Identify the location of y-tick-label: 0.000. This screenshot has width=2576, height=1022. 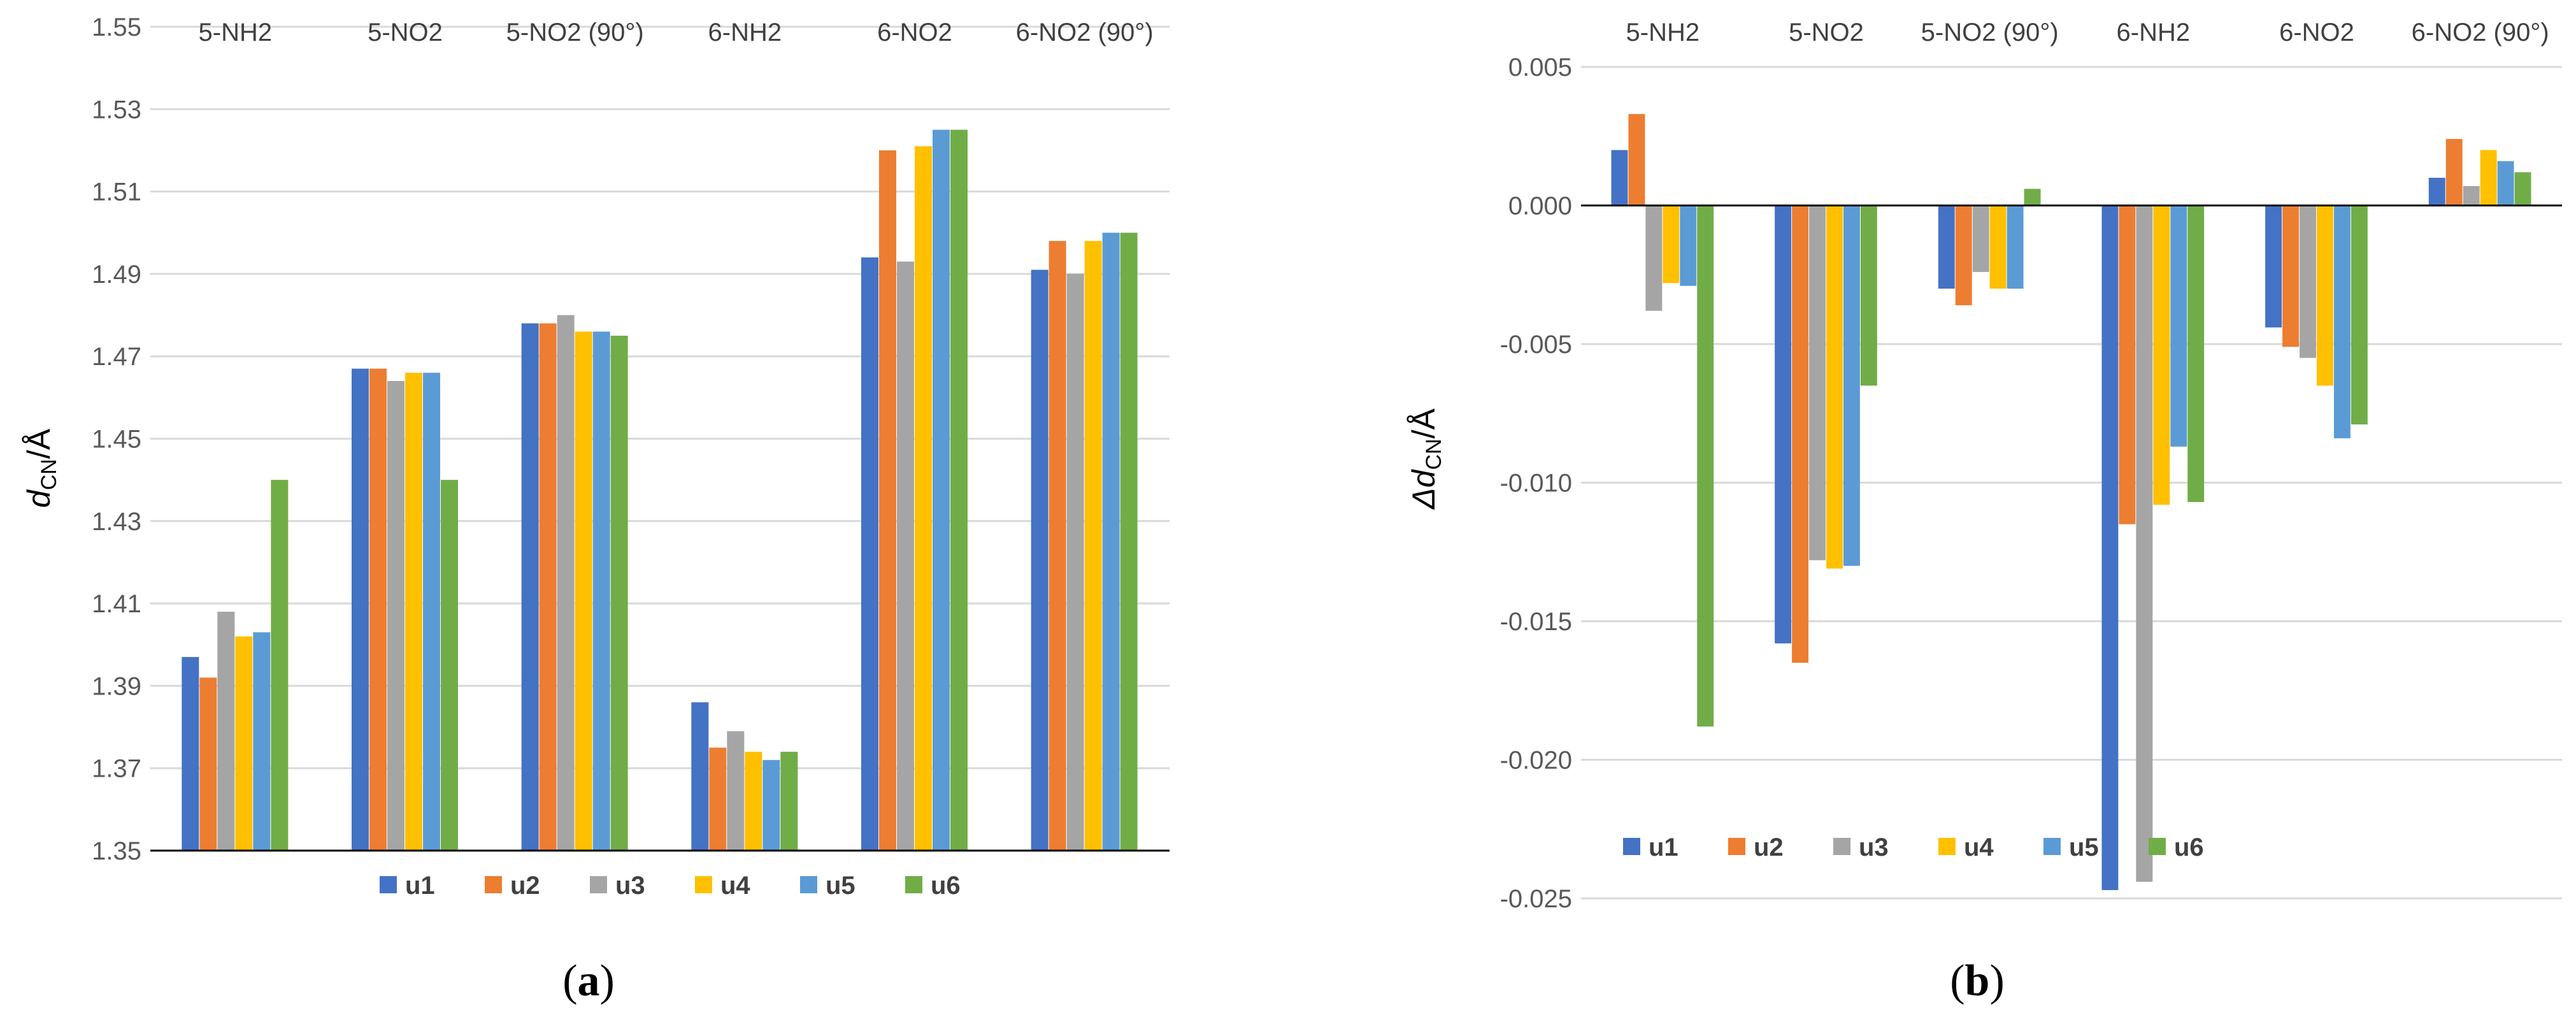
(1540, 206).